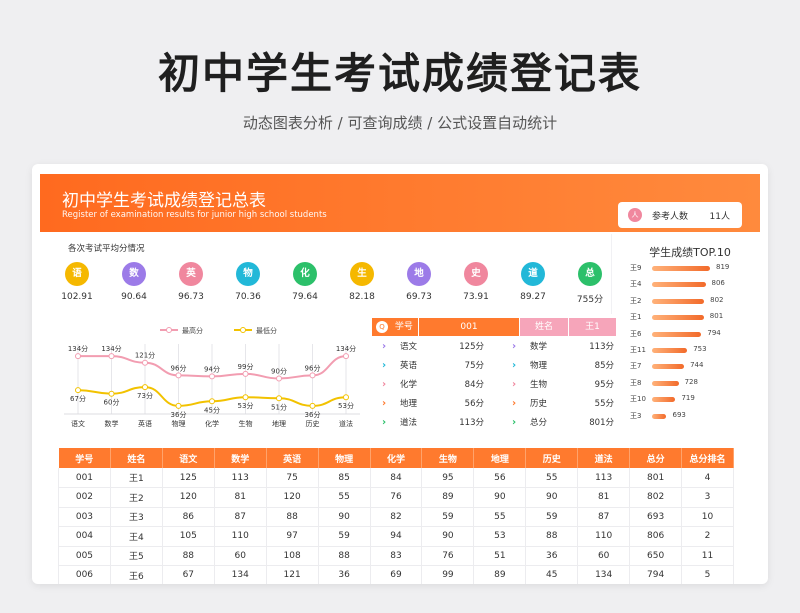 This screenshot has height=613, width=800. I want to click on query-score: 84分, so click(474, 385).